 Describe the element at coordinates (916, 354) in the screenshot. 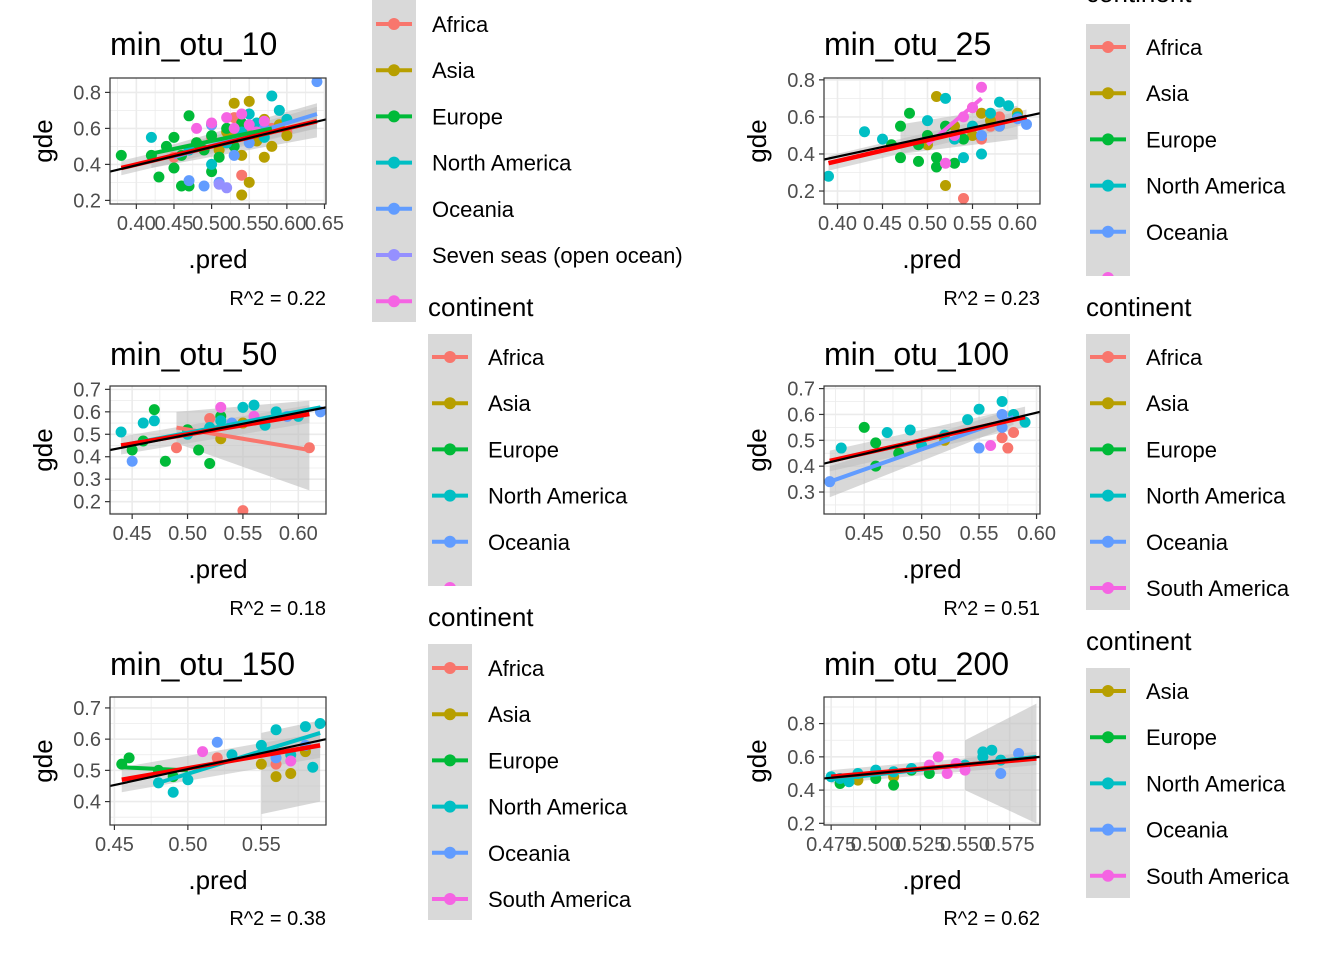

I see `facet-title: min_otu_100` at that location.